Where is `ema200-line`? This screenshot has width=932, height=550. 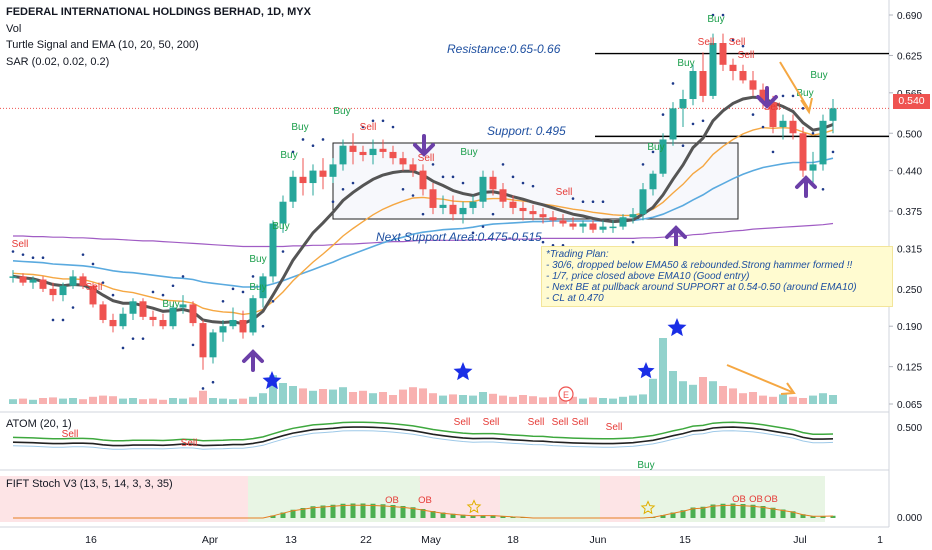
ema200-line is located at coordinates (423, 235).